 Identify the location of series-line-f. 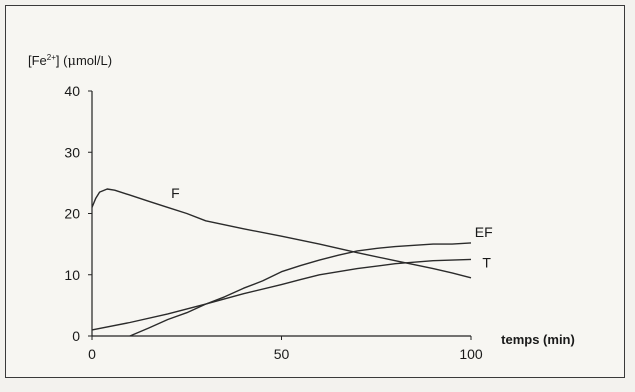
(281, 233).